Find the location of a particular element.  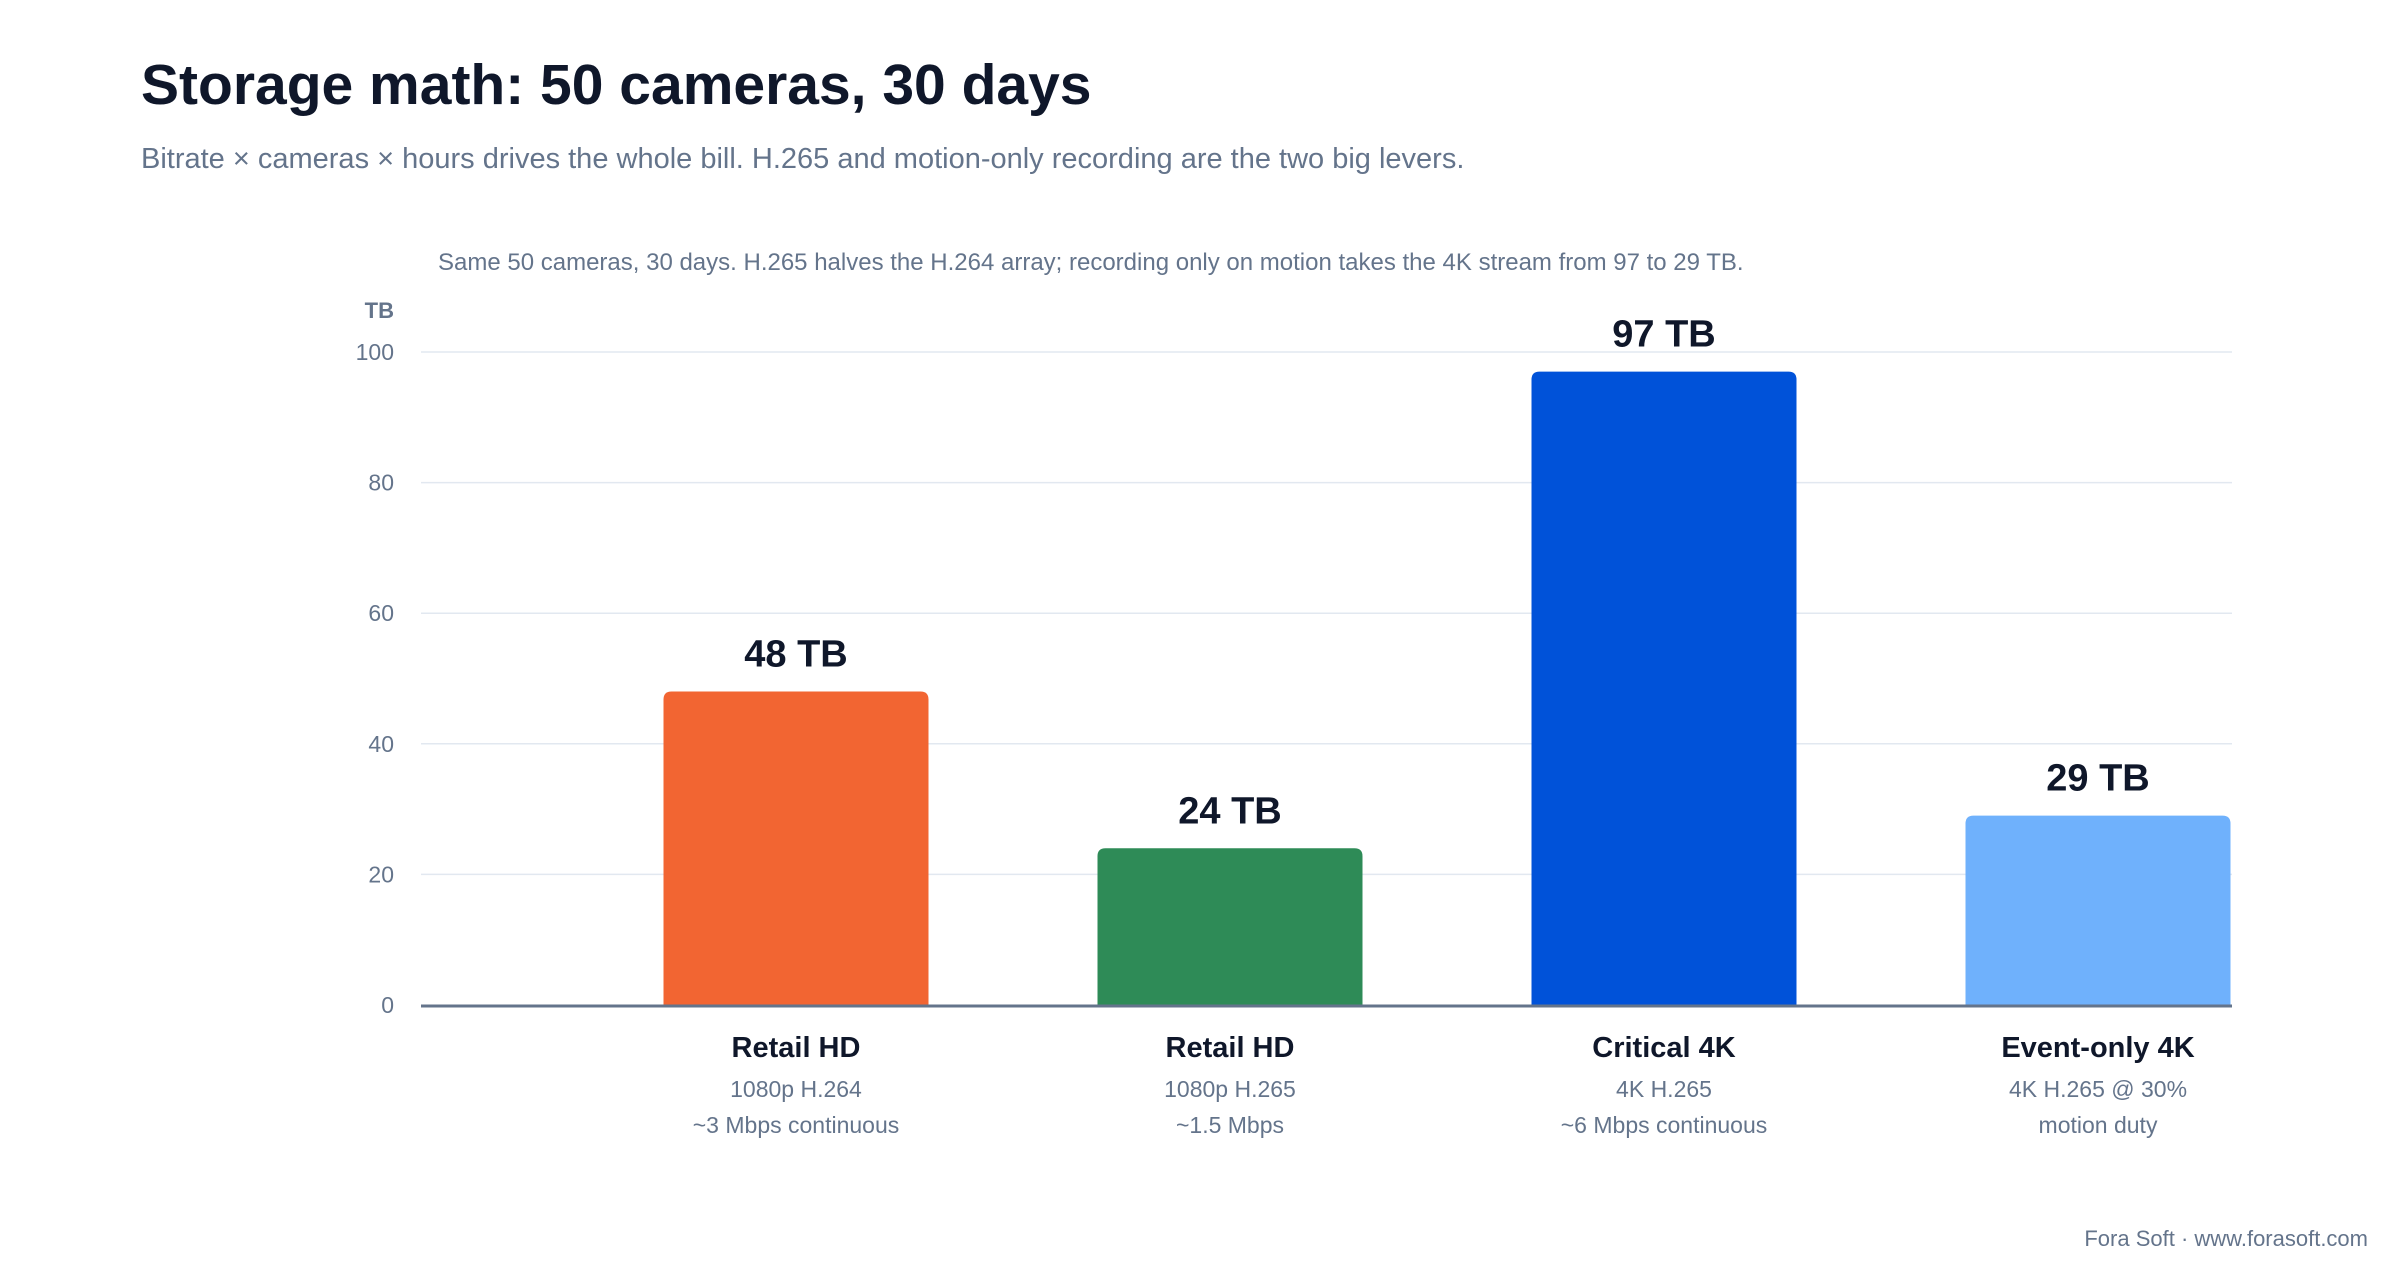

bar-value-label: 24 TB is located at coordinates (1229, 811).